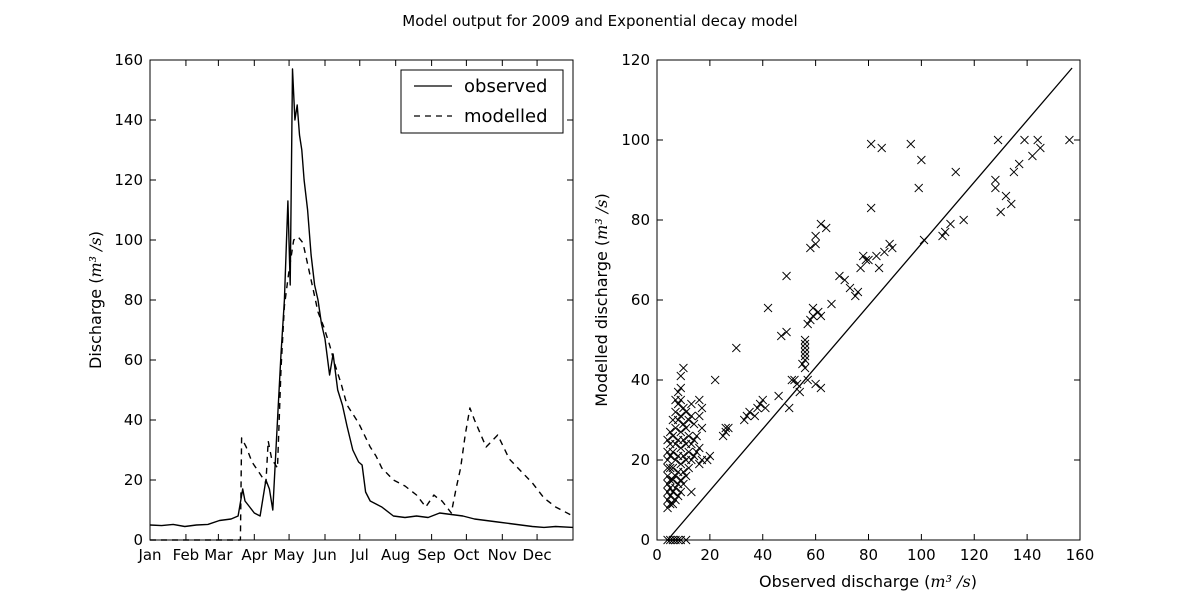  Describe the element at coordinates (186, 555) in the screenshot. I see `hydrograph-x-tick-label-feb: Feb` at that location.